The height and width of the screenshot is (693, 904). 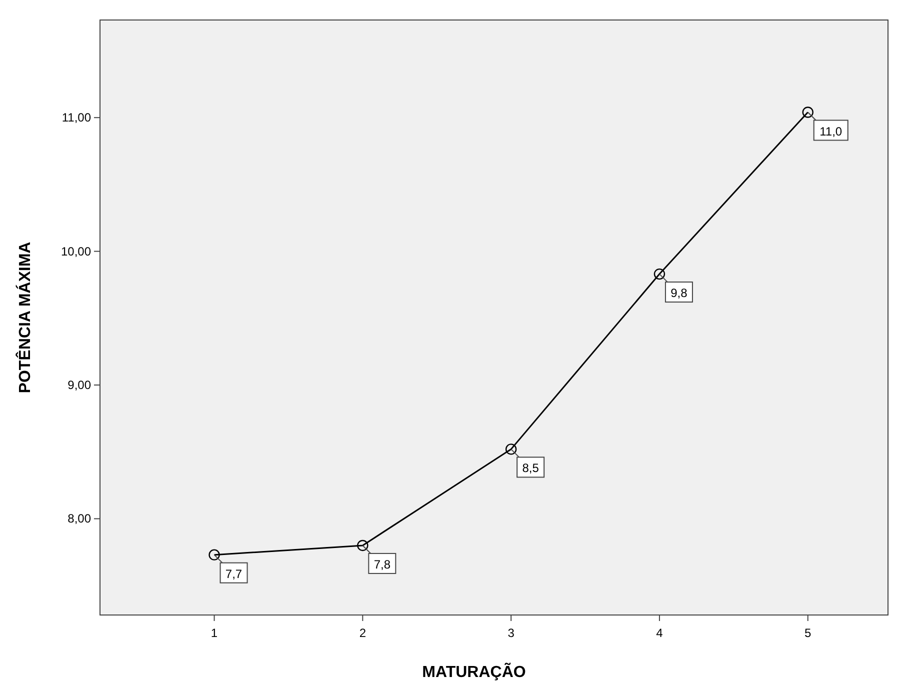 What do you see at coordinates (233, 573) in the screenshot?
I see `data-label: 7,7` at bounding box center [233, 573].